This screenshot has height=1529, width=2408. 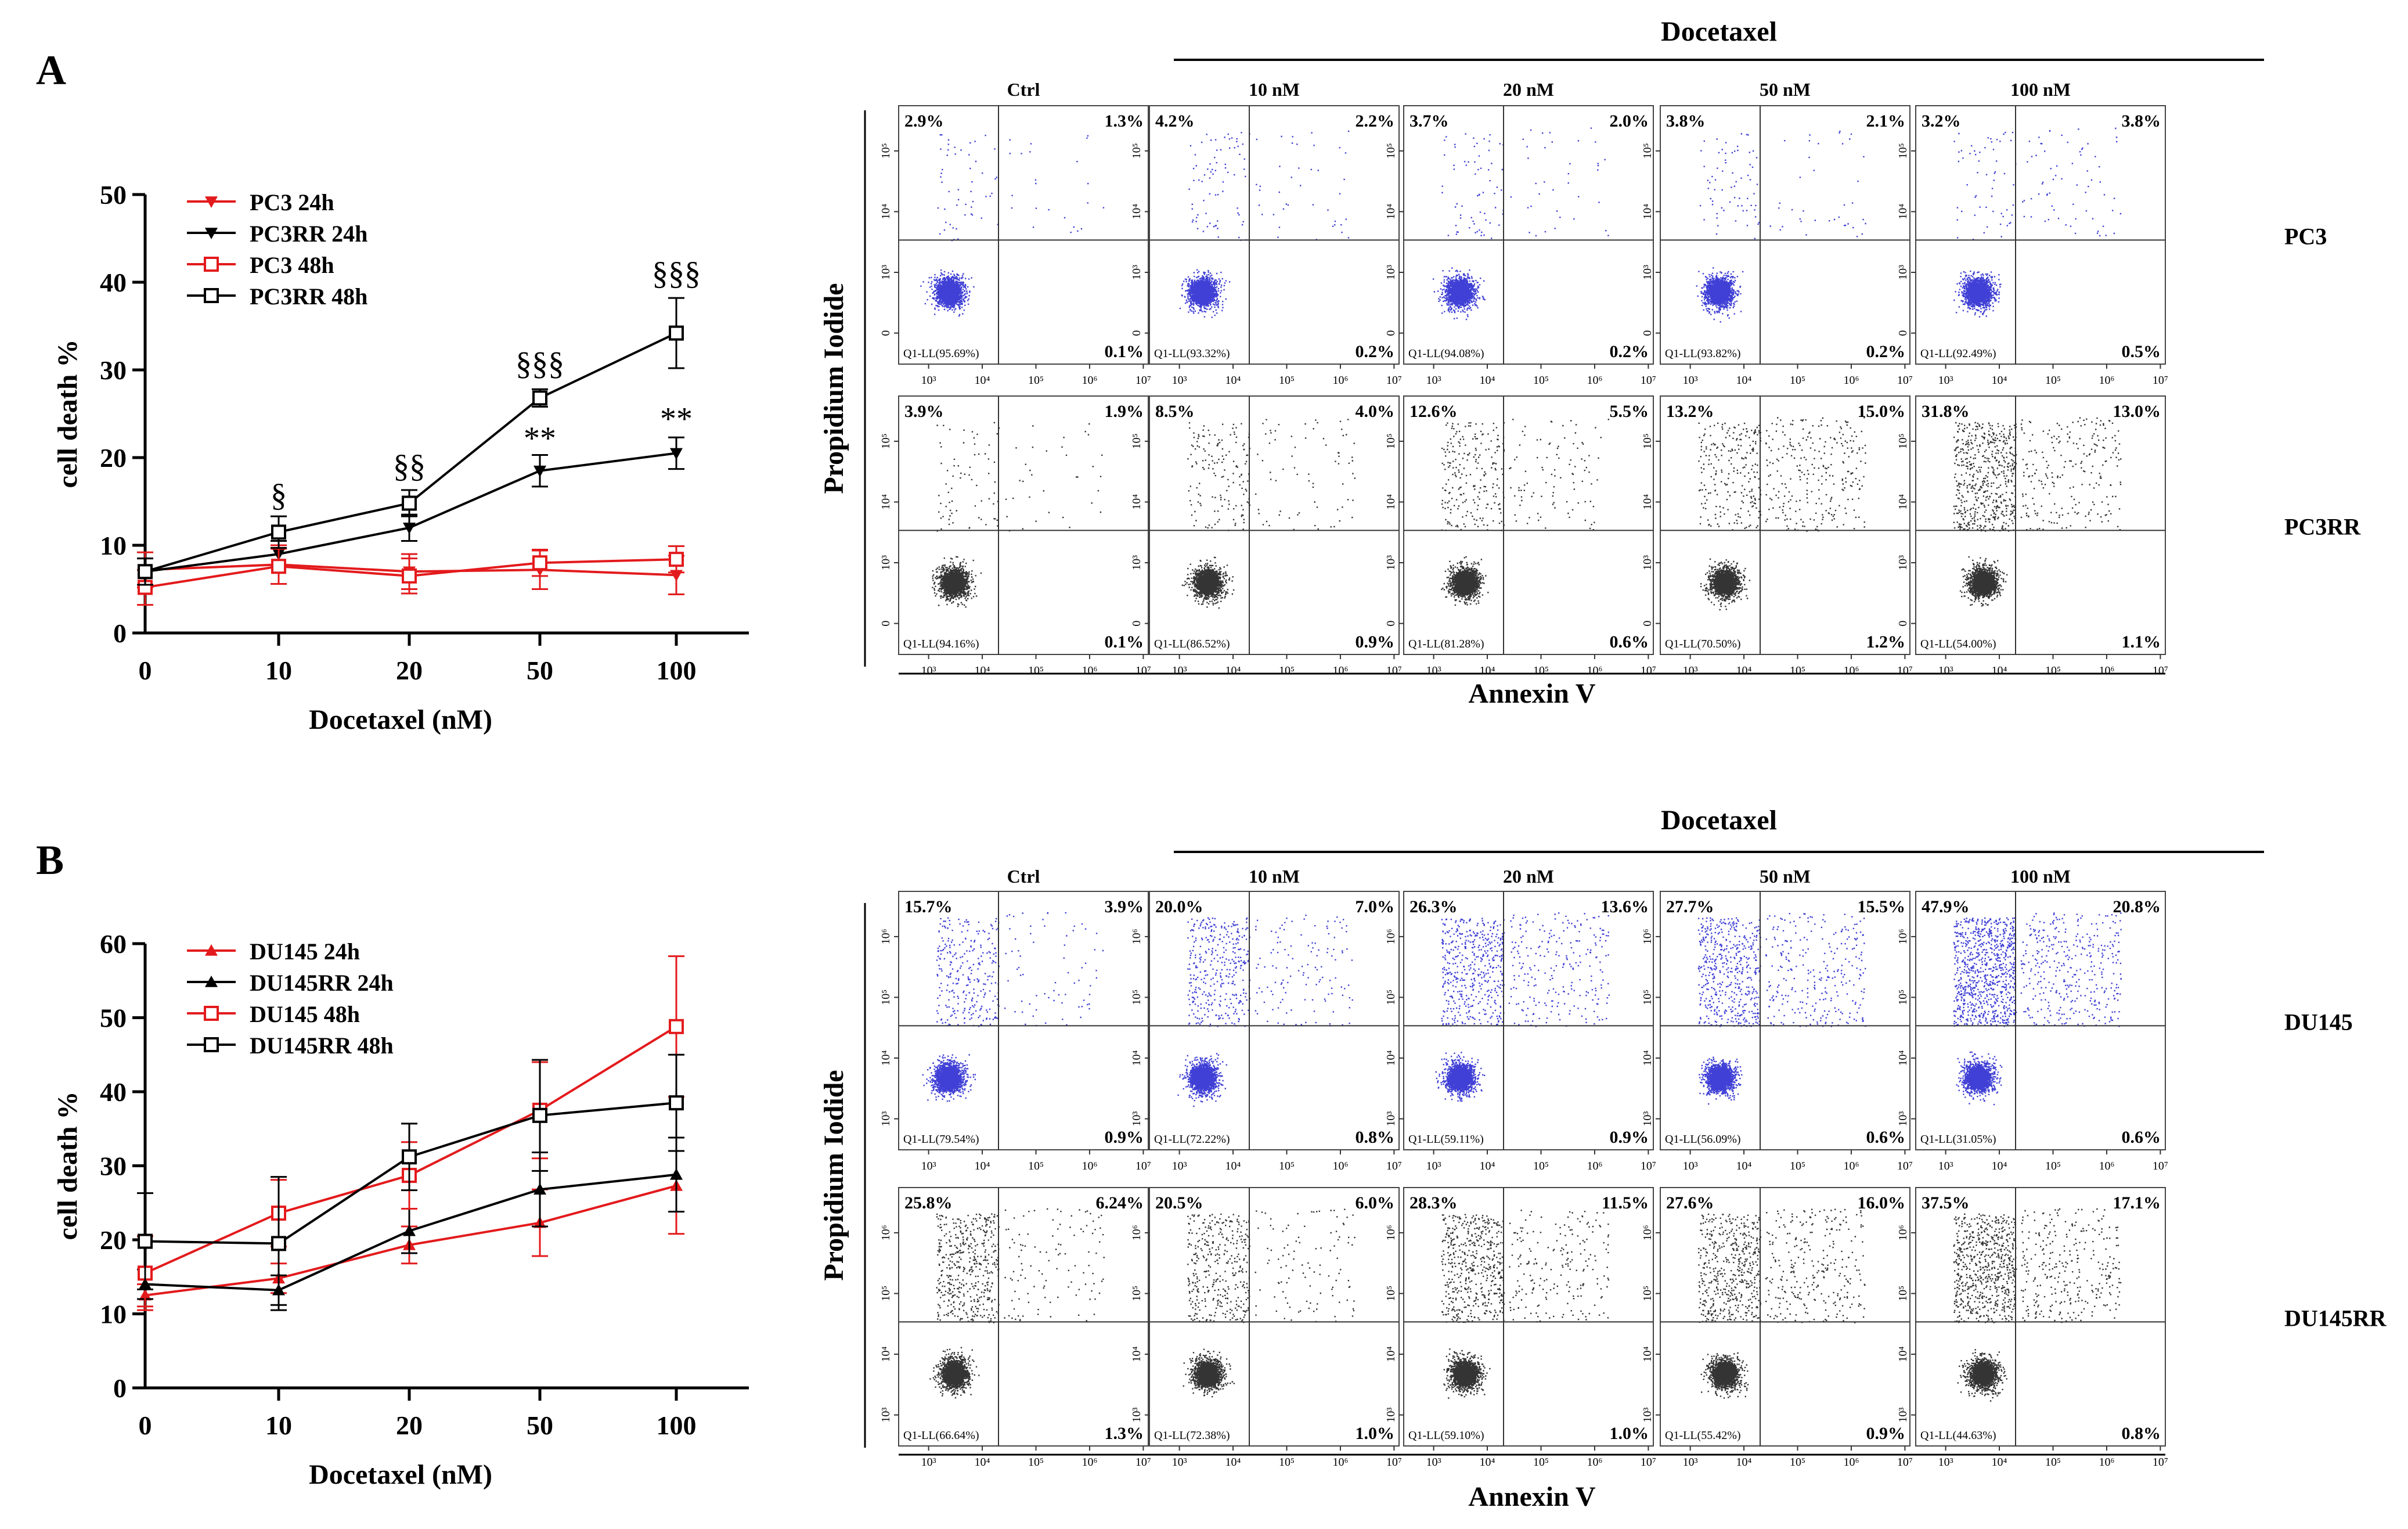 I want to click on quadrant-ur: 16.0%, so click(x=1882, y=1203).